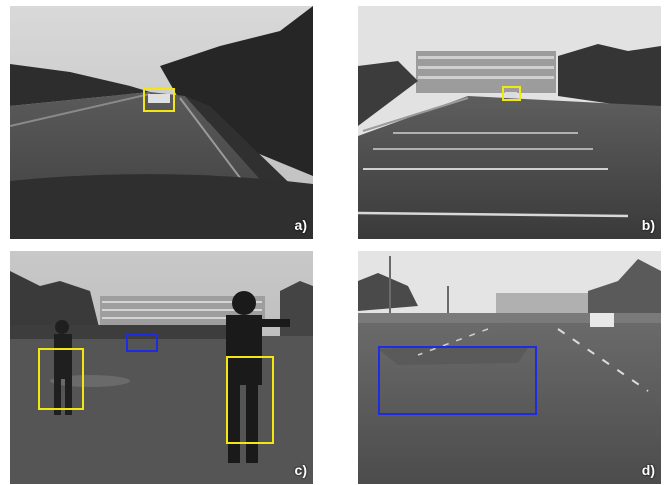 Image resolution: width=668 pixels, height=485 pixels. What do you see at coordinates (457, 380) in the screenshot?
I see `detection-box-road-patch` at bounding box center [457, 380].